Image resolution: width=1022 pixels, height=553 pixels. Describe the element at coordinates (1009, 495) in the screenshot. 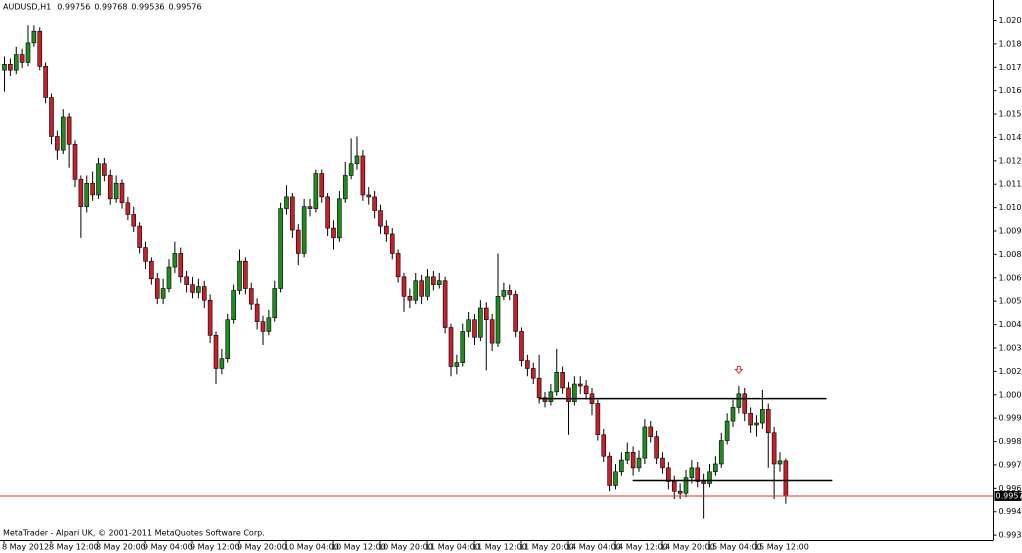

I see `price-label: 0.99576` at that location.